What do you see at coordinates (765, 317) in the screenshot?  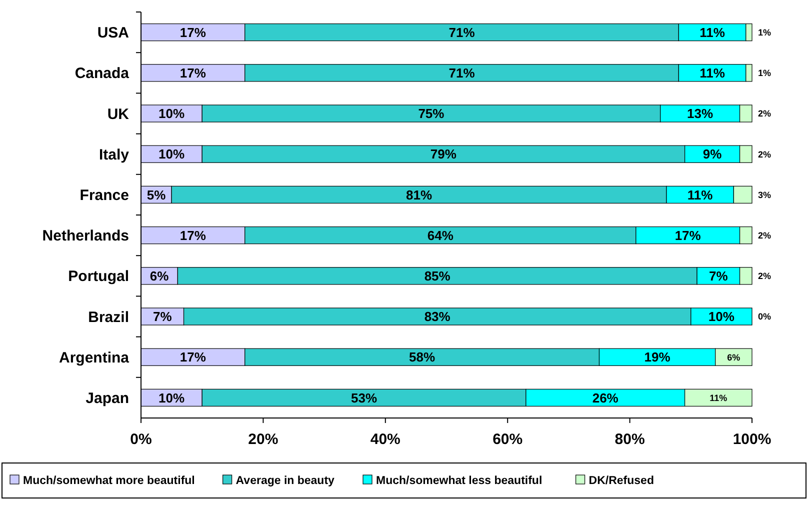 I see `data-label: 0%` at bounding box center [765, 317].